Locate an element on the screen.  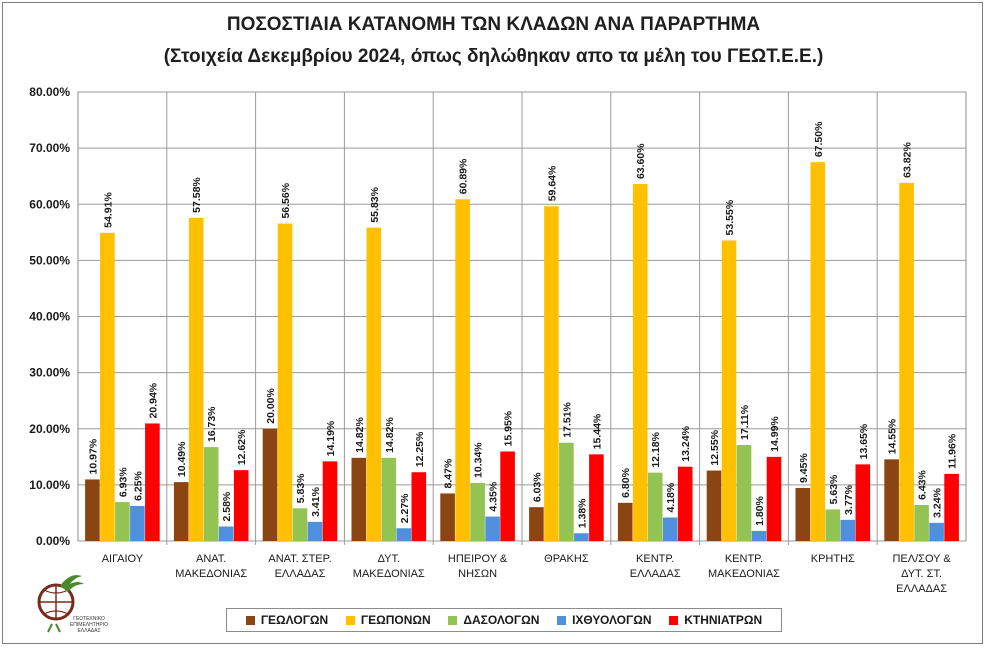
legend-entry: ΔΑΣΟΛΟΓΩΝ is located at coordinates (493, 620).